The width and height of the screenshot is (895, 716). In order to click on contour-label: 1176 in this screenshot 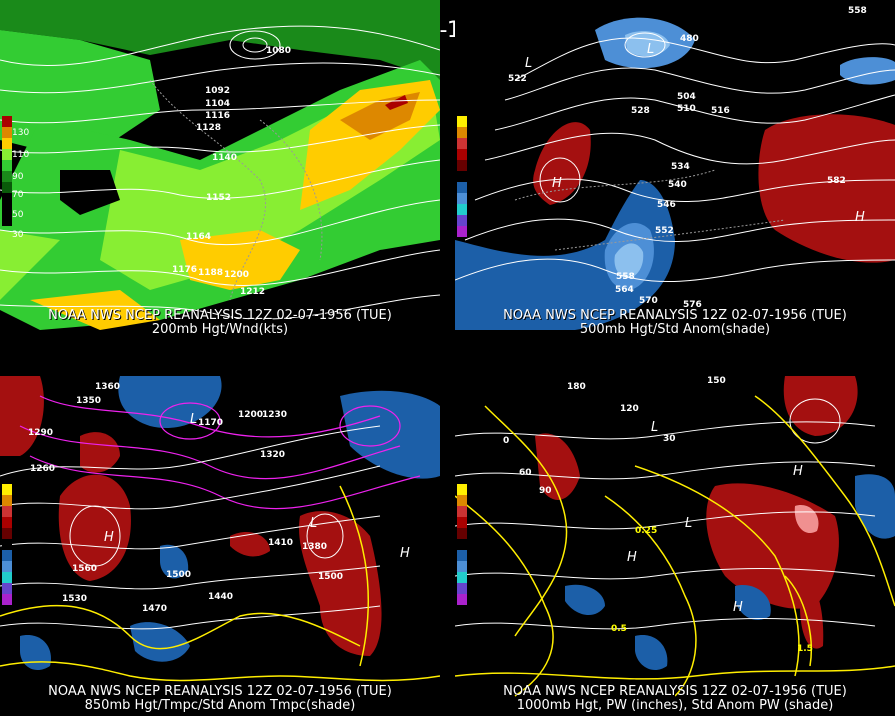, I will do `click(185, 270)`.